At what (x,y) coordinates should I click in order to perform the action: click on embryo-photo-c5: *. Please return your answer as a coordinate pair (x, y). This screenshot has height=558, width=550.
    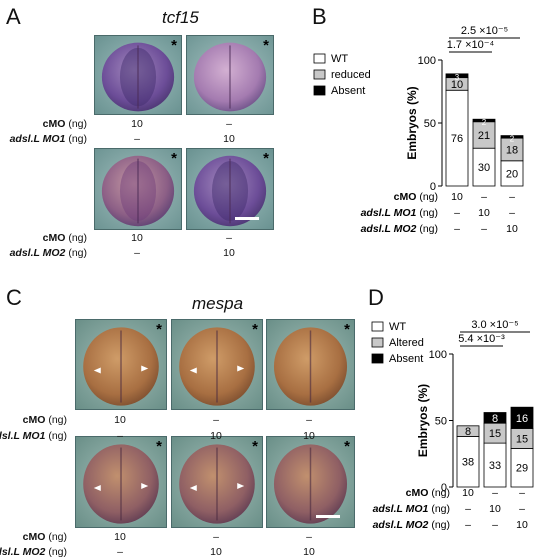
    Looking at the image, I should click on (217, 482).